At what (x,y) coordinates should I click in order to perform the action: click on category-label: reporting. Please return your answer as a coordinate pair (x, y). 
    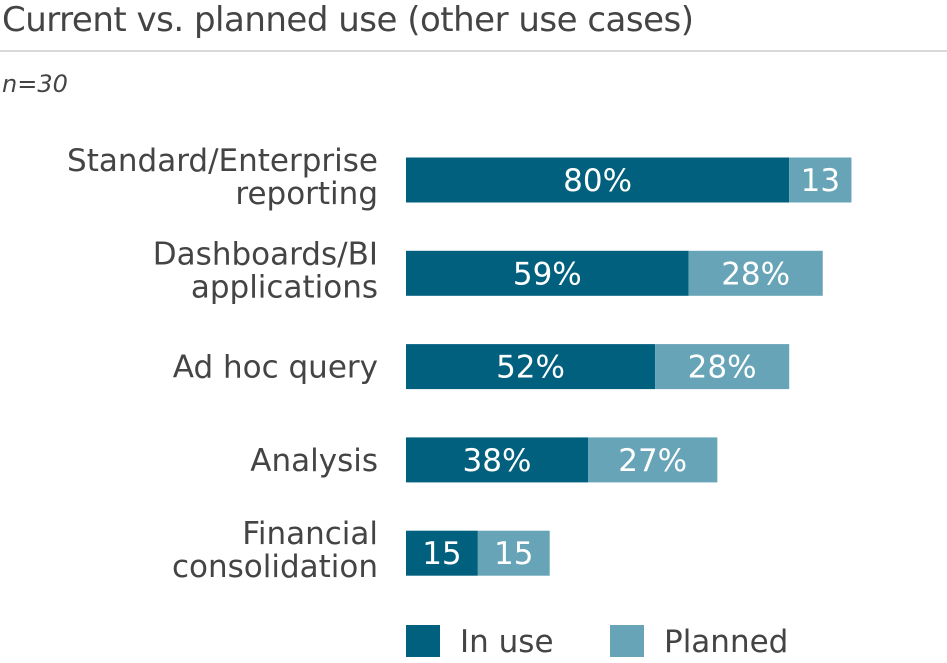
    Looking at the image, I should click on (306, 194).